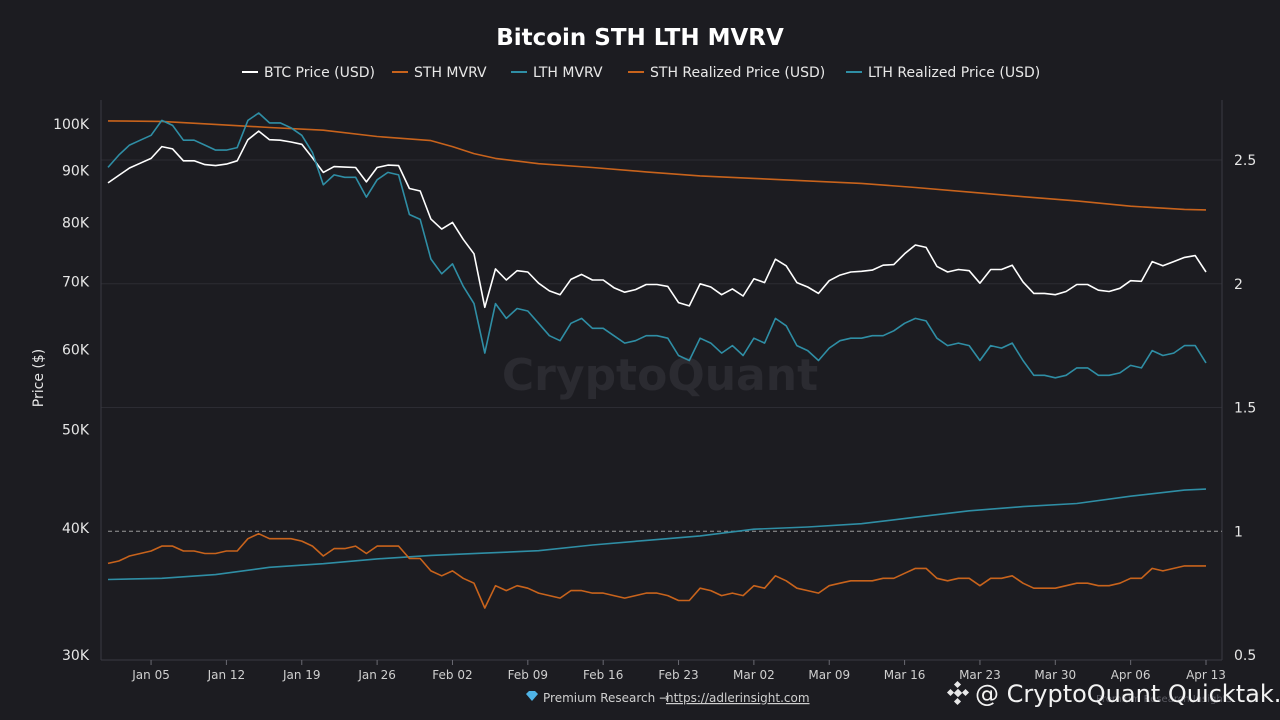 The image size is (1280, 720). Describe the element at coordinates (954, 73) in the screenshot. I see `legend-label-4: LTH Realized Price (USD)` at that location.